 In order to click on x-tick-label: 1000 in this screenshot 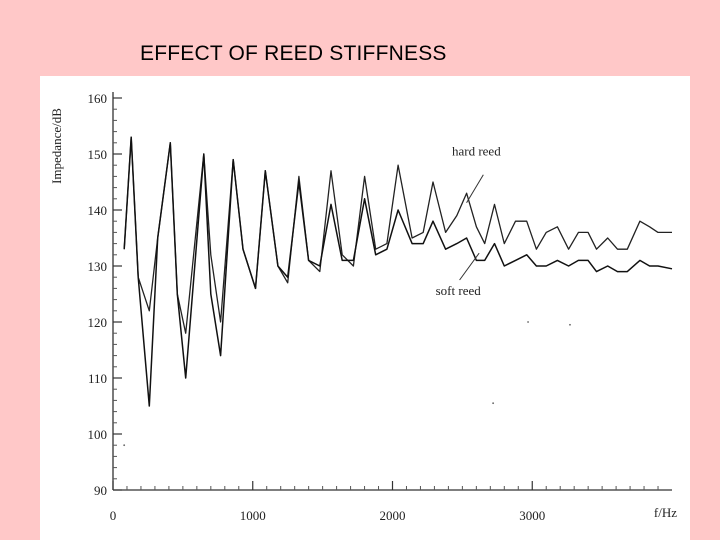, I will do `click(253, 515)`.